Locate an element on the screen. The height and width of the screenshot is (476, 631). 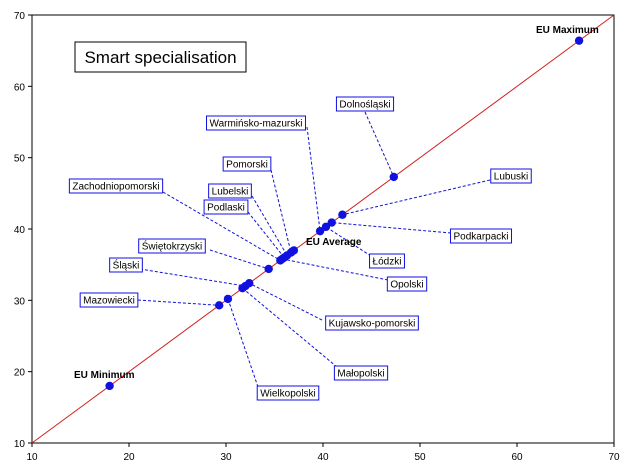
label-text: Łódzki is located at coordinates (387, 262).